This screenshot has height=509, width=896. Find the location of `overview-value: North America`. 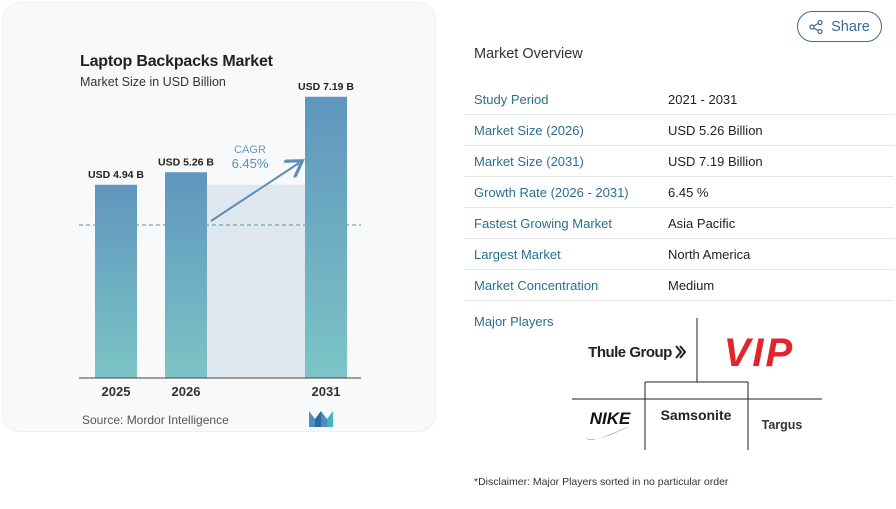

overview-value: North America is located at coordinates (709, 254).